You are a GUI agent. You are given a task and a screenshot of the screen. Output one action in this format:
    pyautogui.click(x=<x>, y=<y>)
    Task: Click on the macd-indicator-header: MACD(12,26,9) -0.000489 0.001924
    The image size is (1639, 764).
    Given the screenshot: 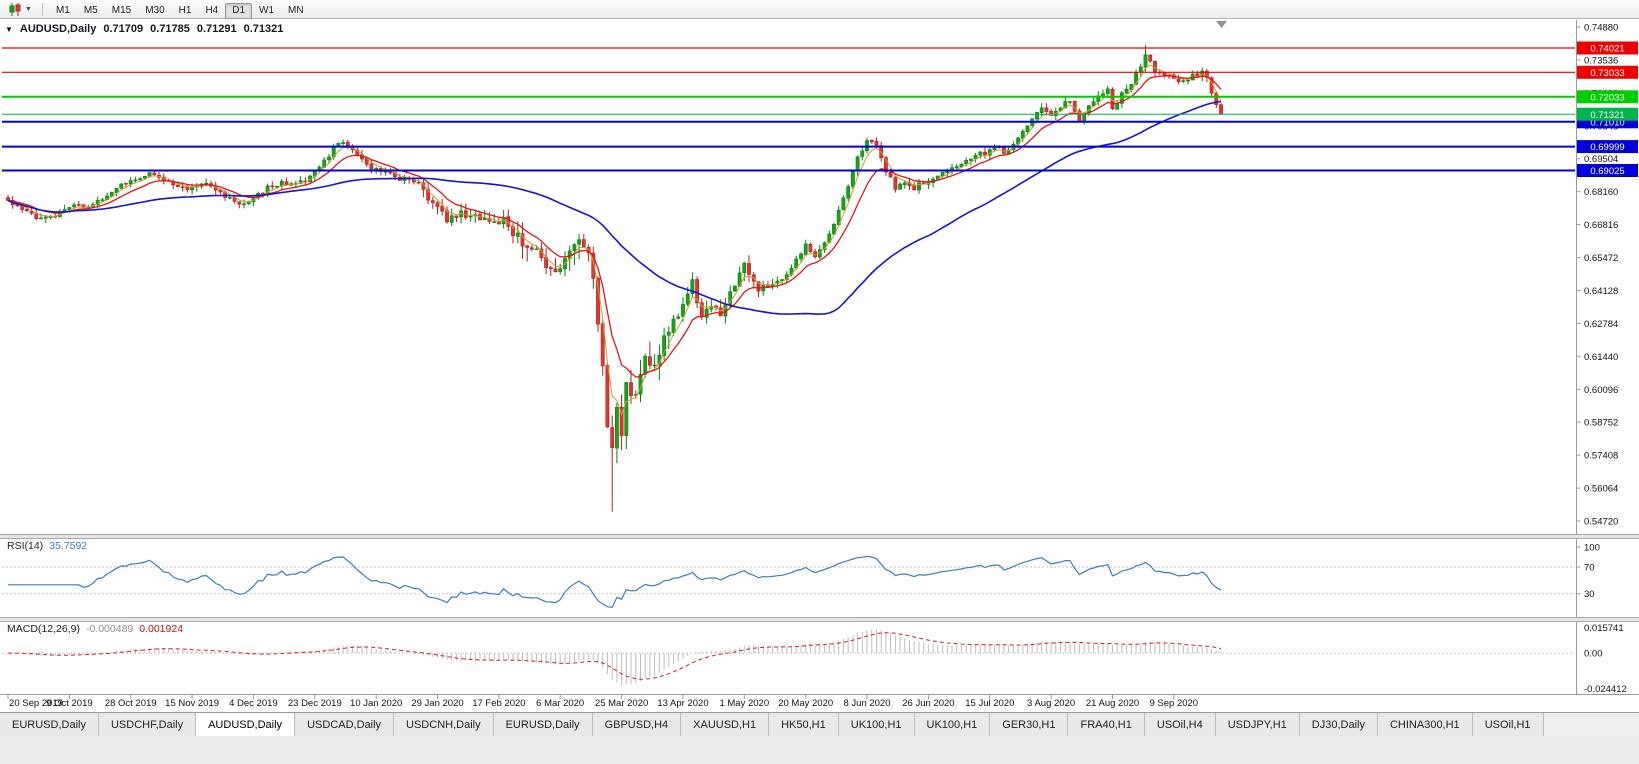 What is the action you would take?
    pyautogui.click(x=95, y=629)
    